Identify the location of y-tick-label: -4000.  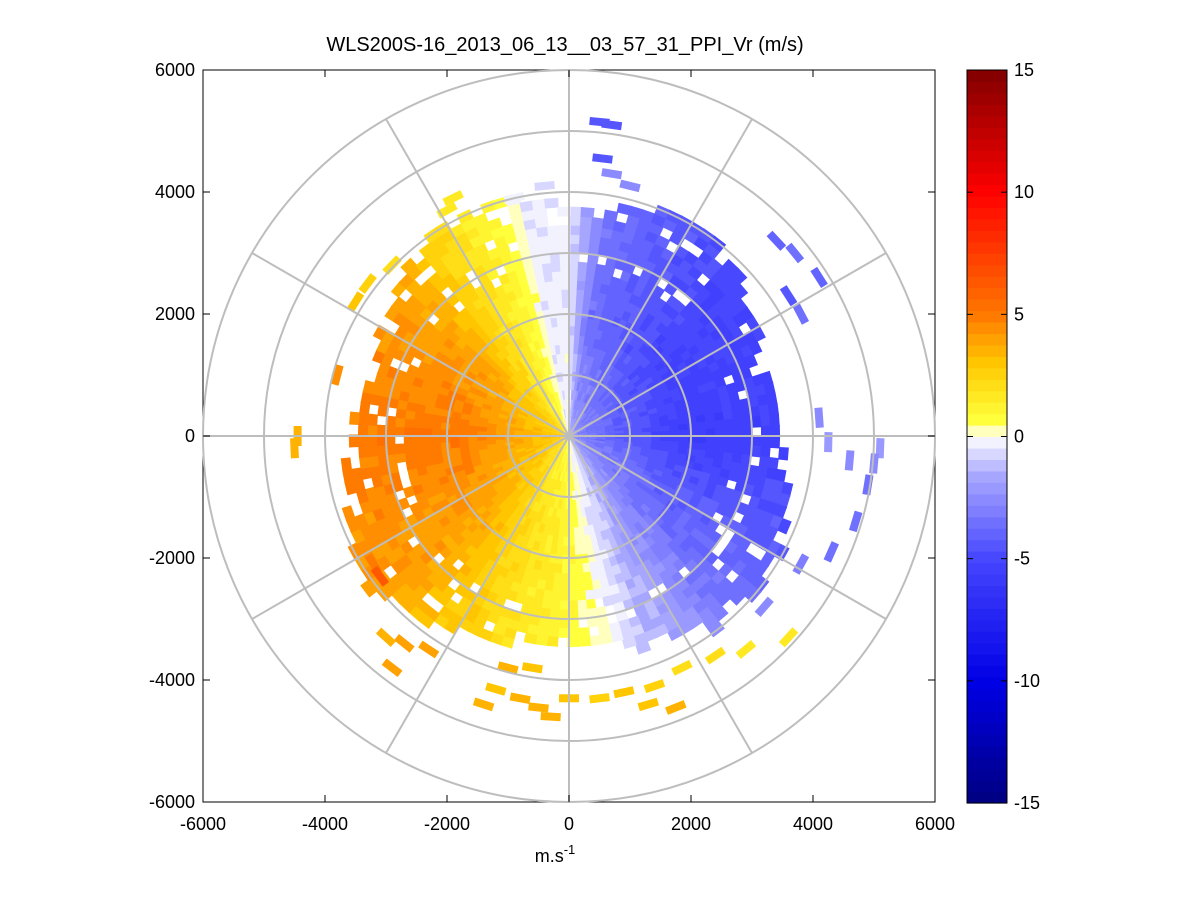
(172, 680).